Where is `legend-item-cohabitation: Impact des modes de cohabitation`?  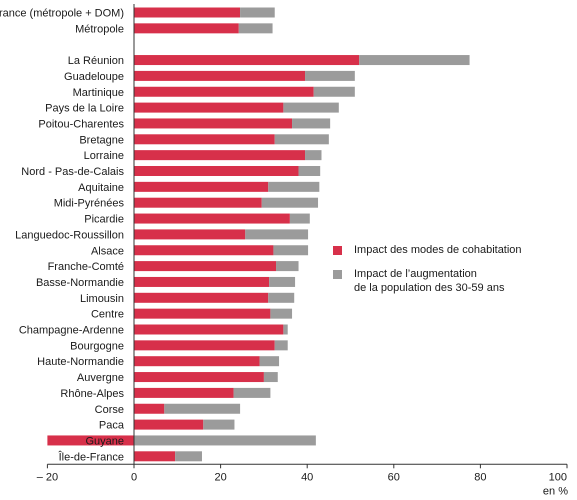 legend-item-cohabitation: Impact des modes de cohabitation is located at coordinates (443, 250).